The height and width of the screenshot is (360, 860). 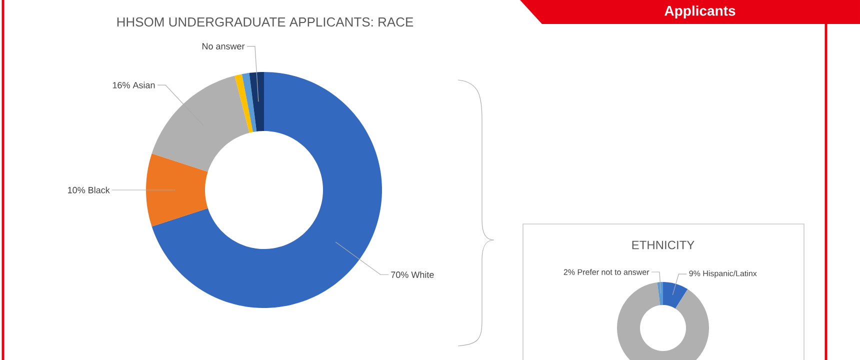 I want to click on data-label: 70%, so click(x=399, y=275).